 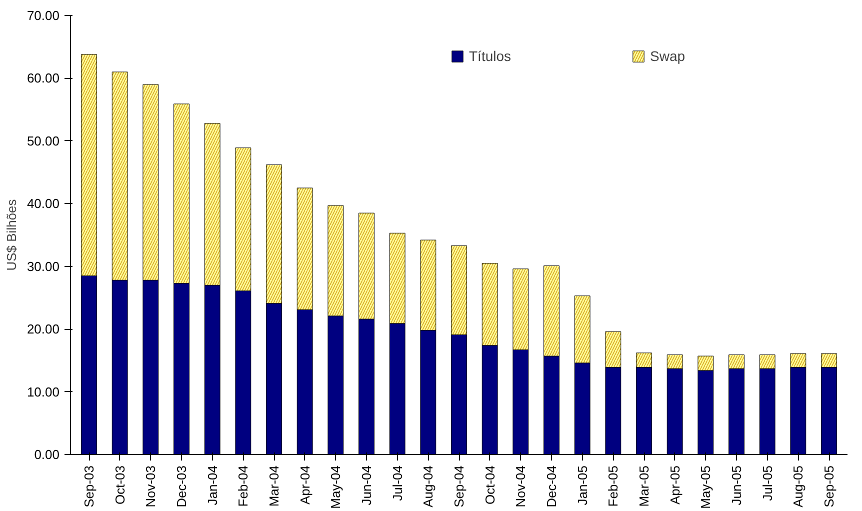 I want to click on x-tick-label: Jul-05, so click(x=767, y=483).